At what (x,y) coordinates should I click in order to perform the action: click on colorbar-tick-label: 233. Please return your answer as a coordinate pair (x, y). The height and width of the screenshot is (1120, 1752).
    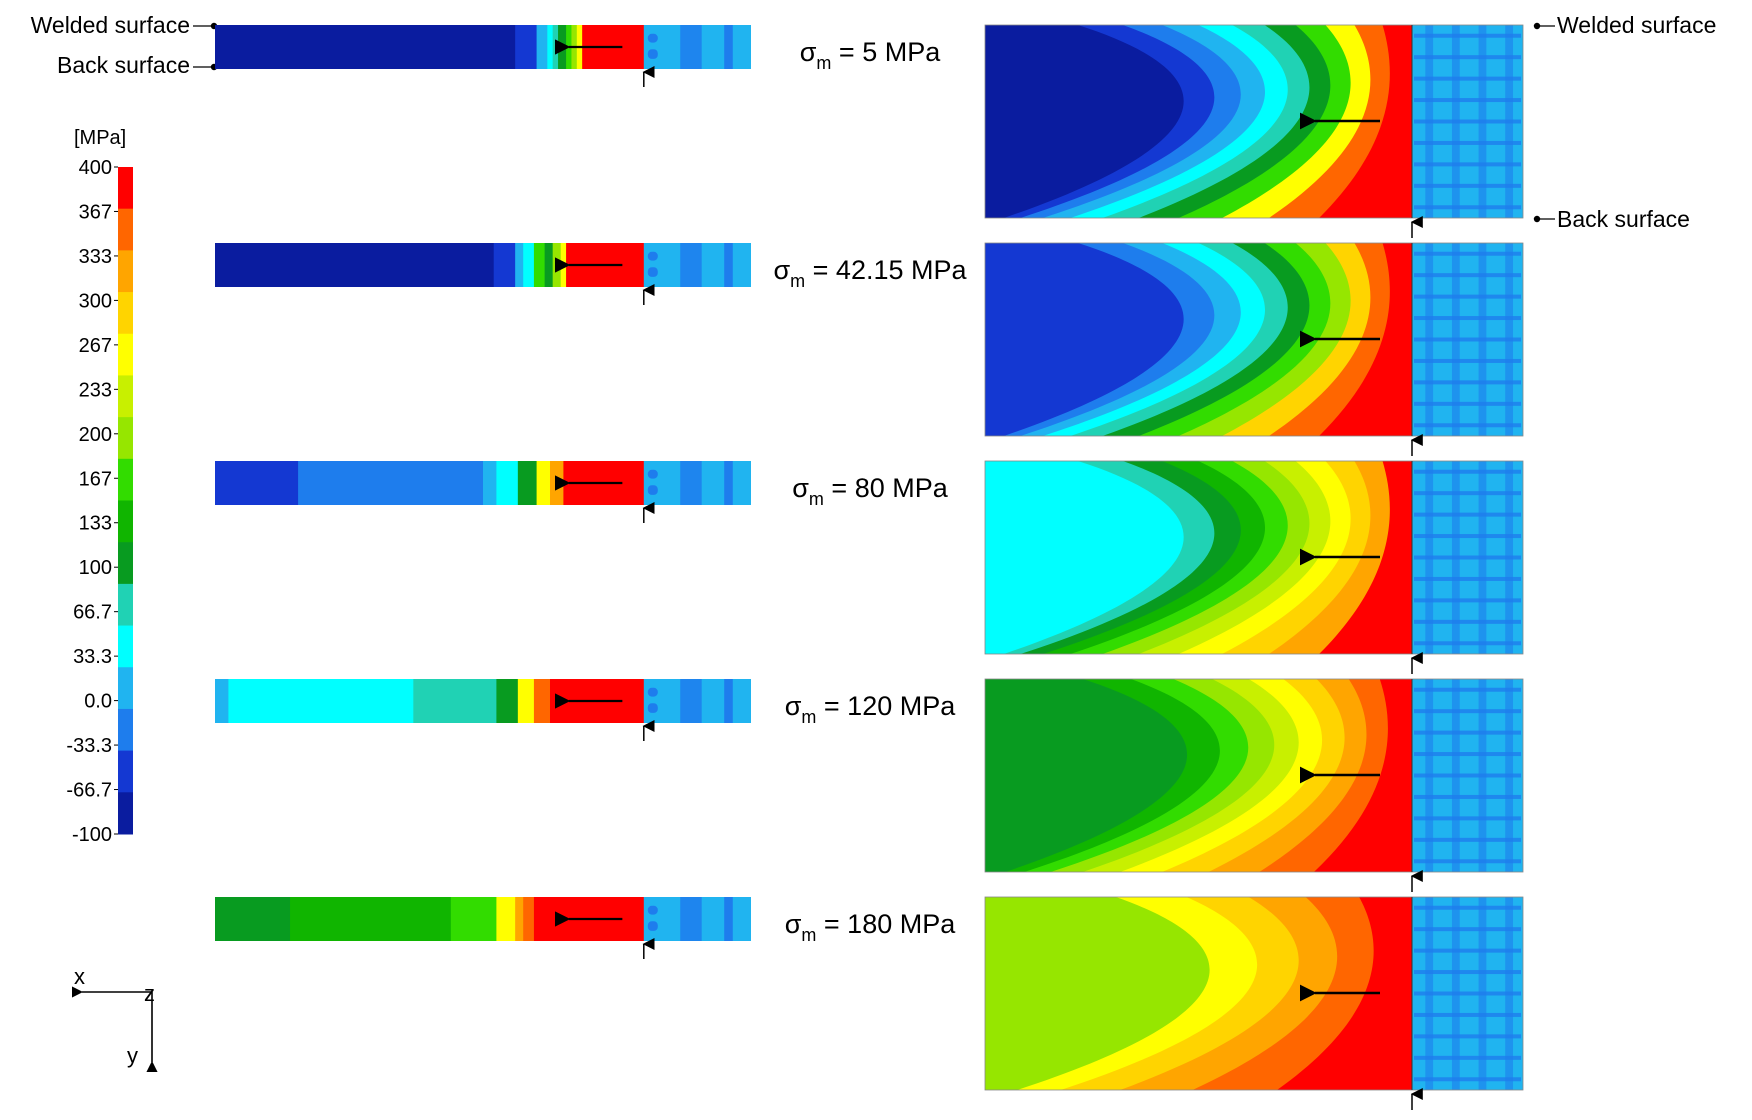
    Looking at the image, I should click on (95, 390).